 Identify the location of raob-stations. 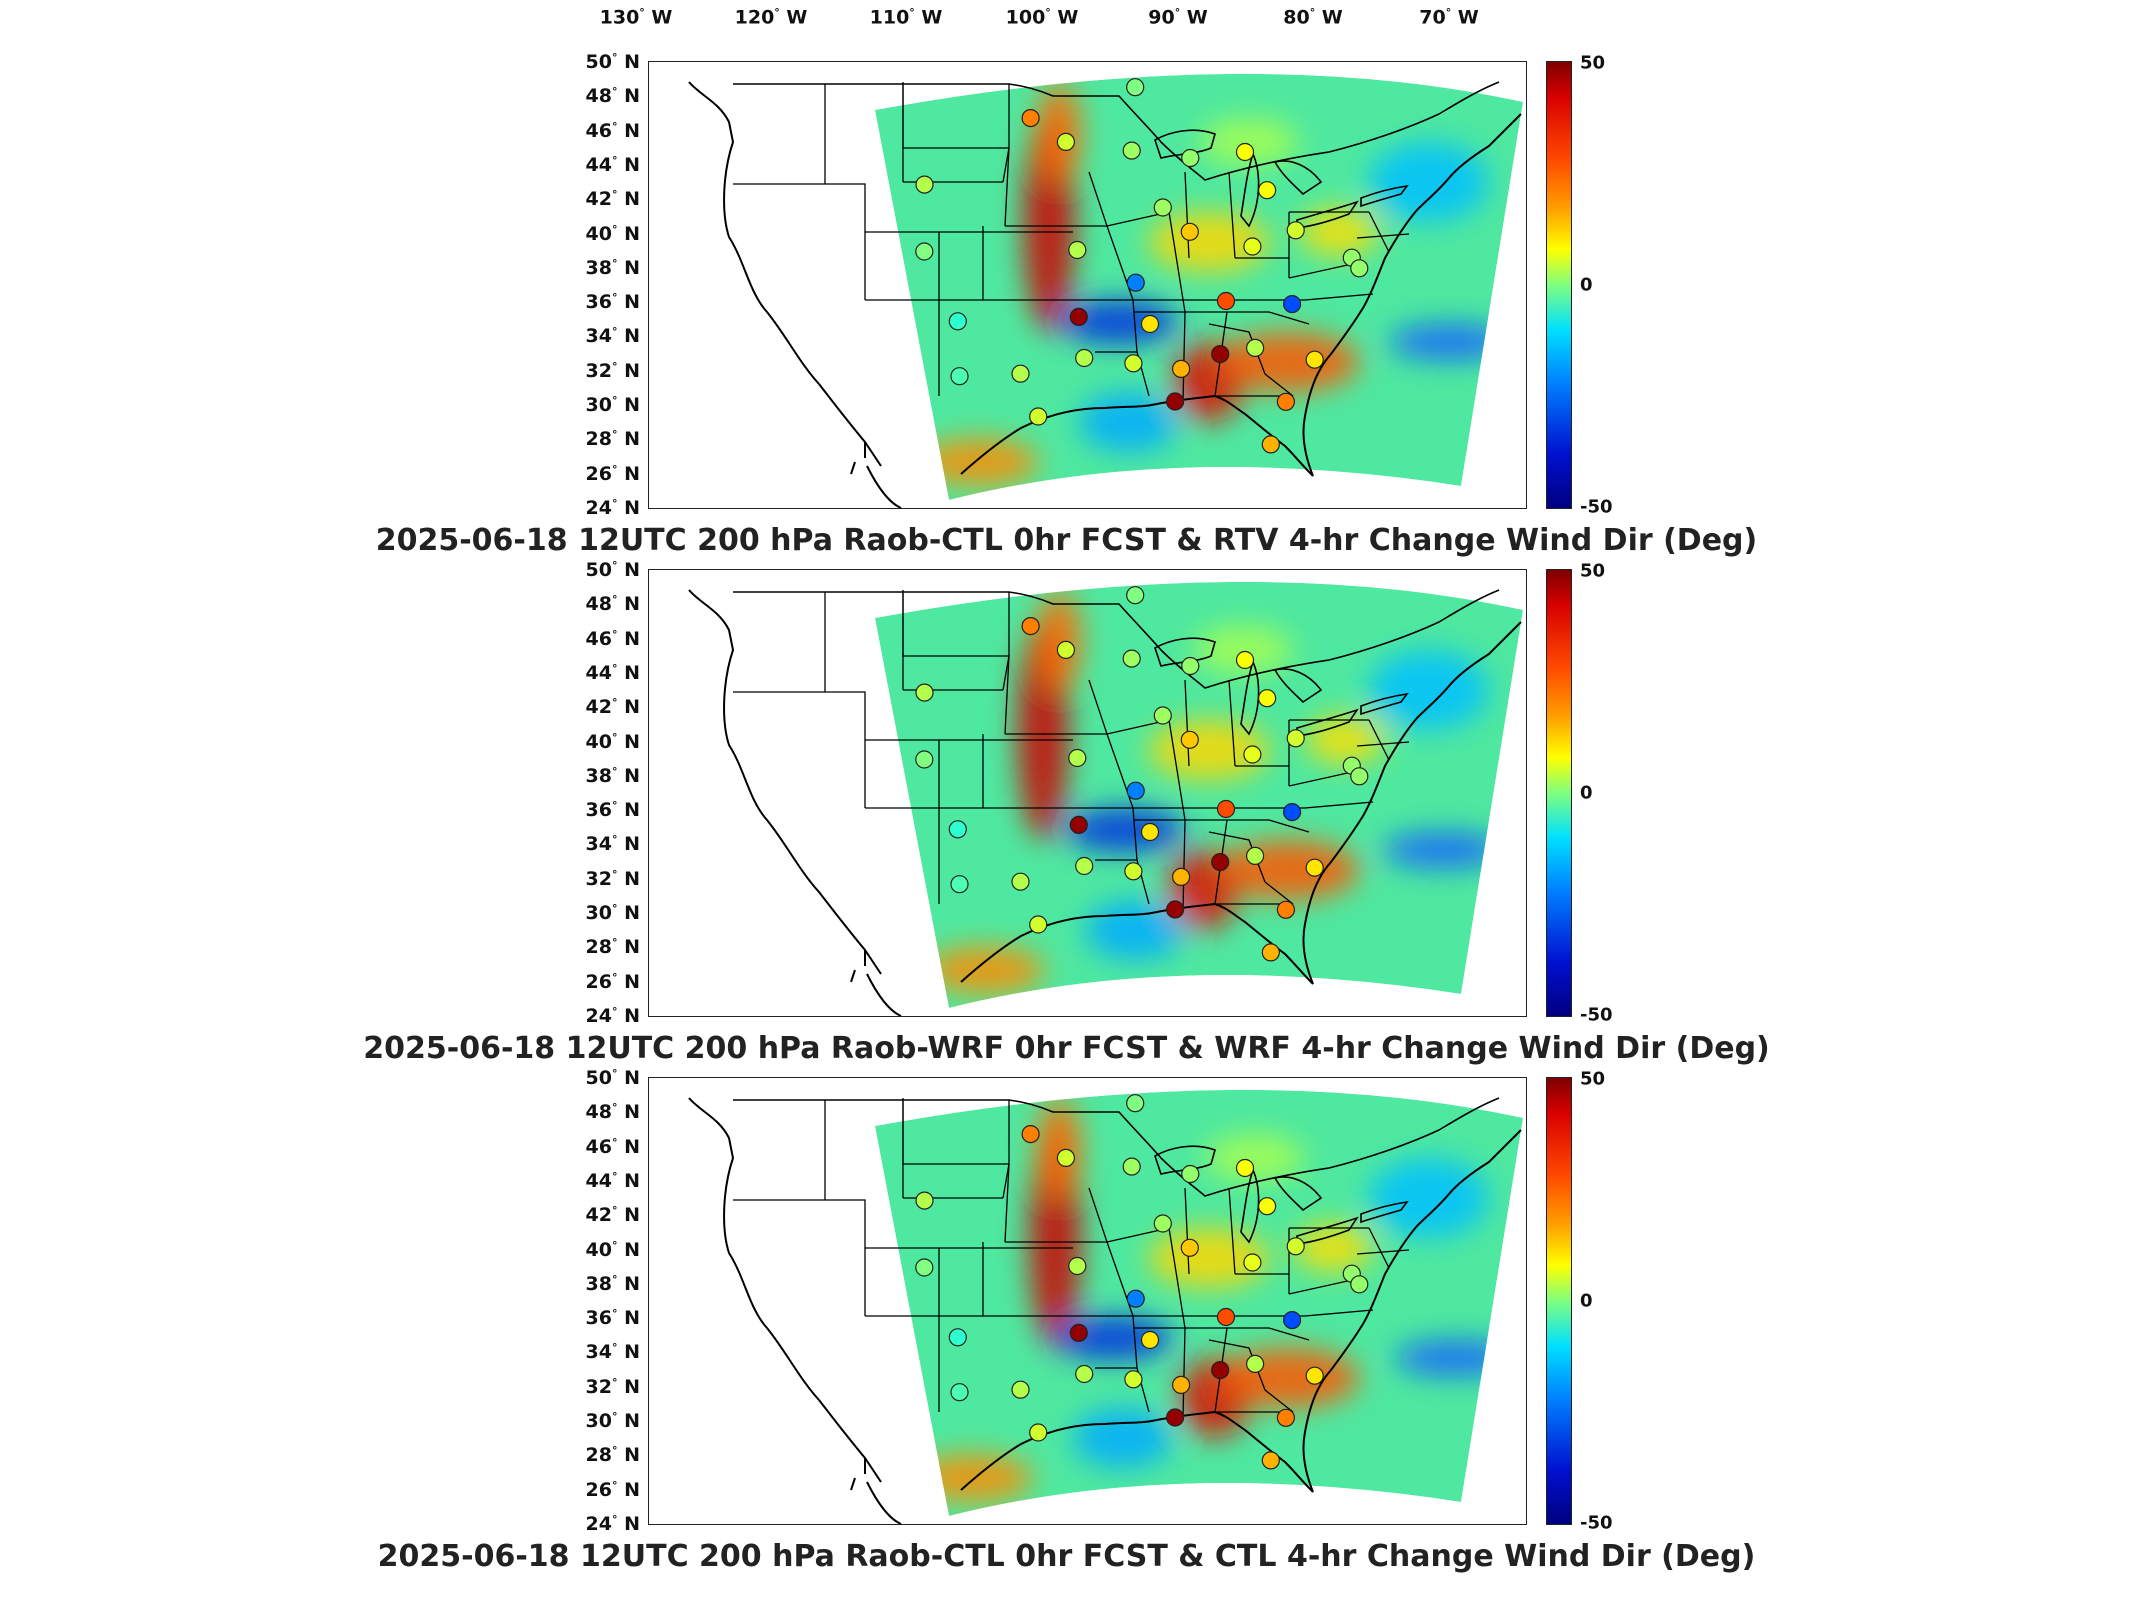
(1142, 774).